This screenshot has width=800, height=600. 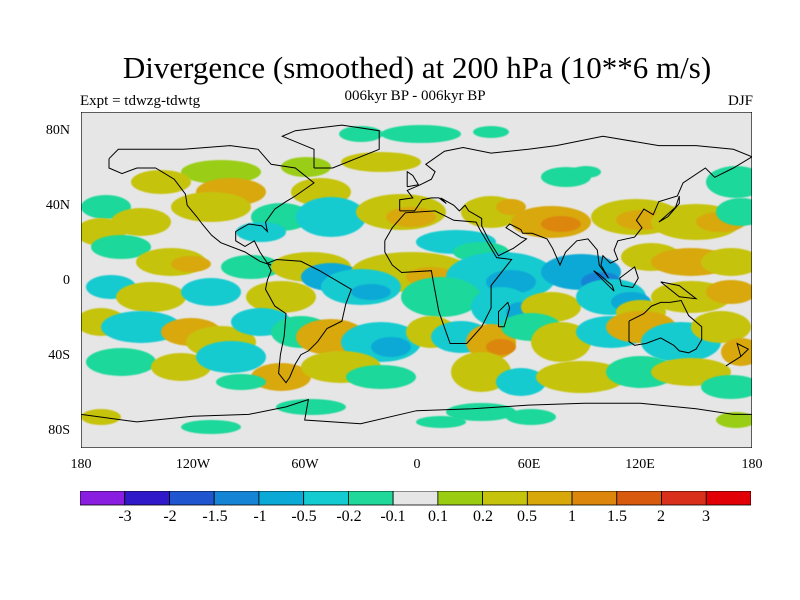 What do you see at coordinates (81, 464) in the screenshot?
I see `lon-label-180w: 180` at bounding box center [81, 464].